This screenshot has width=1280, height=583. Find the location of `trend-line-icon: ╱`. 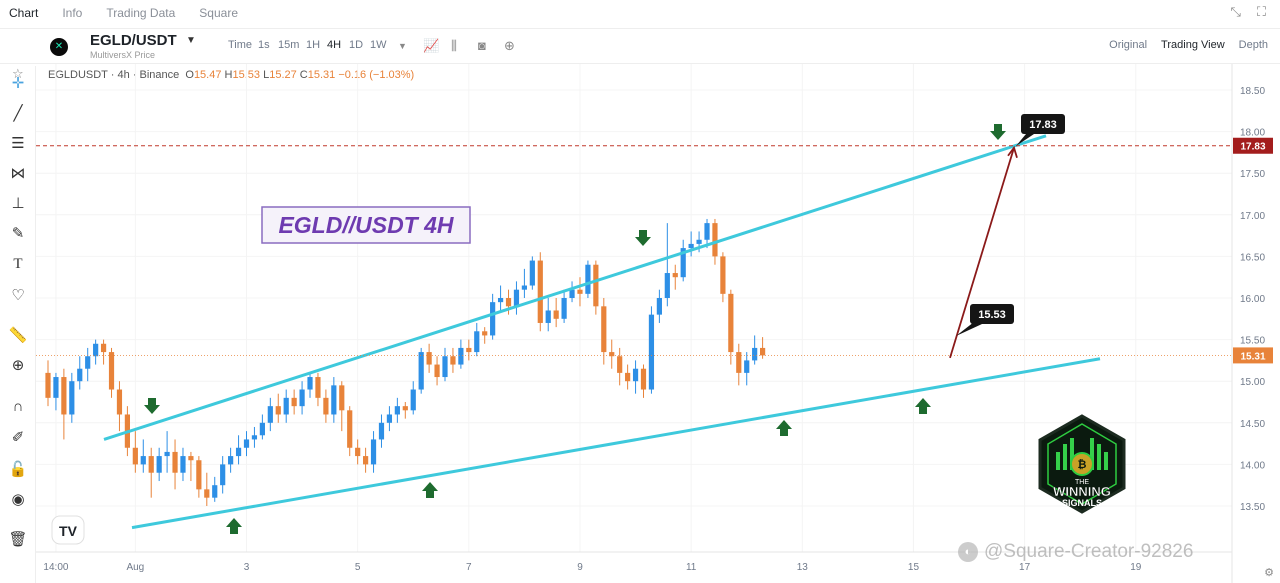

trend-line-icon: ╱ is located at coordinates (18, 113).